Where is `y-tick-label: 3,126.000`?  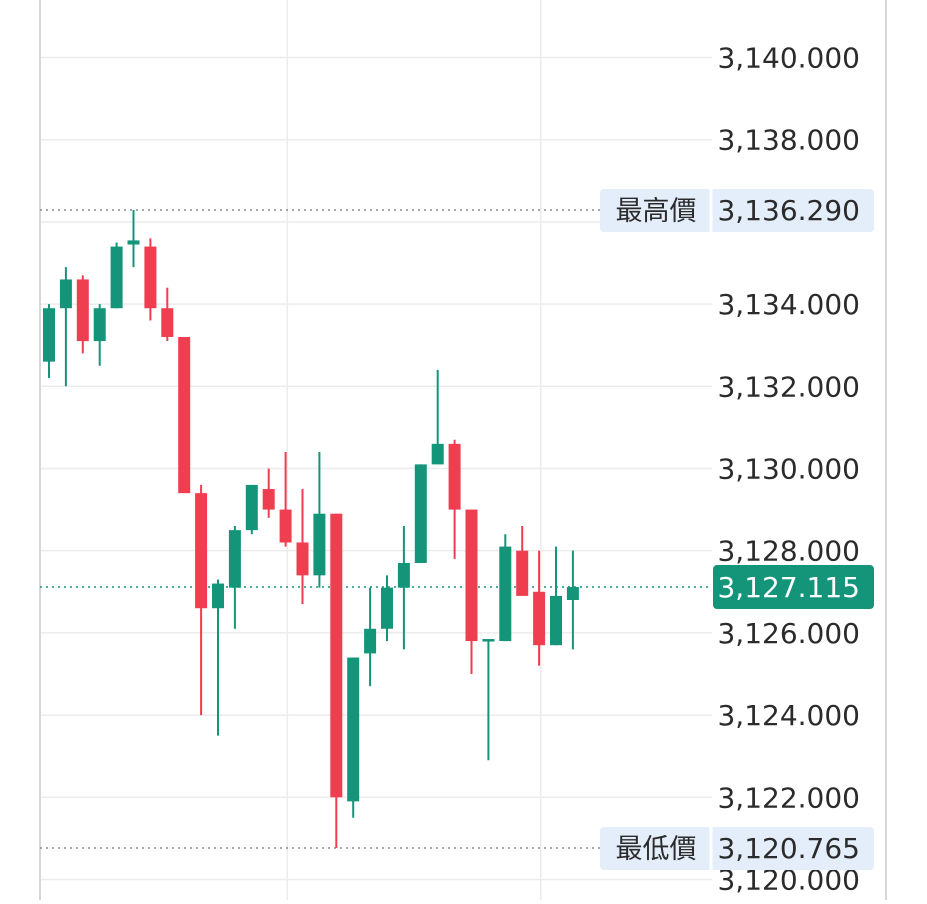 y-tick-label: 3,126.000 is located at coordinates (788, 633).